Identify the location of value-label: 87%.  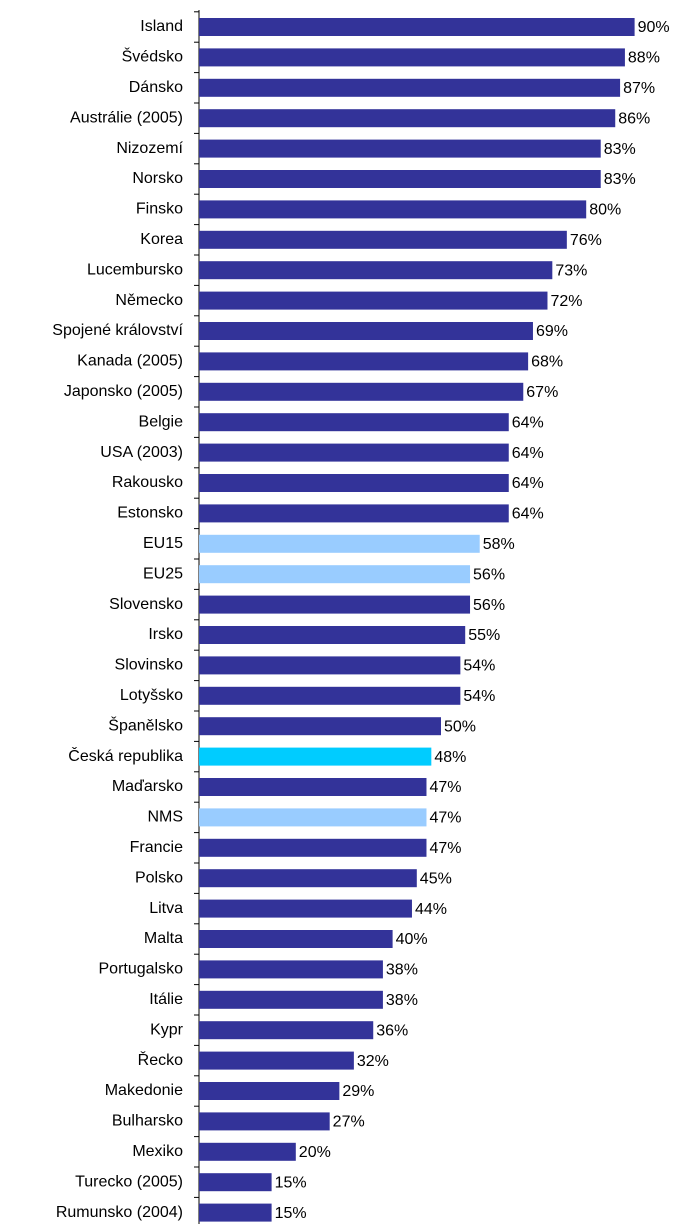
(639, 88).